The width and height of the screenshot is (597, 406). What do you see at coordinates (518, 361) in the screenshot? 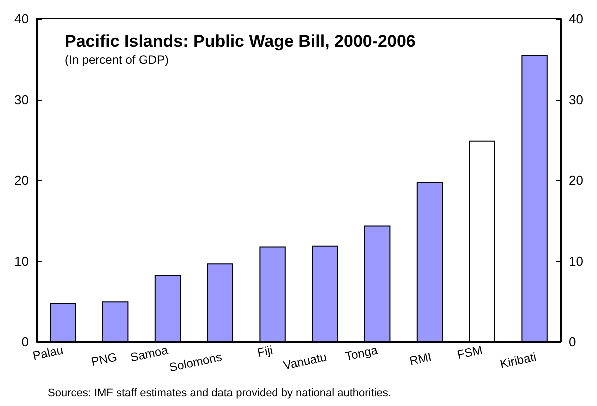
I see `x-tick-label: Kiribati` at bounding box center [518, 361].